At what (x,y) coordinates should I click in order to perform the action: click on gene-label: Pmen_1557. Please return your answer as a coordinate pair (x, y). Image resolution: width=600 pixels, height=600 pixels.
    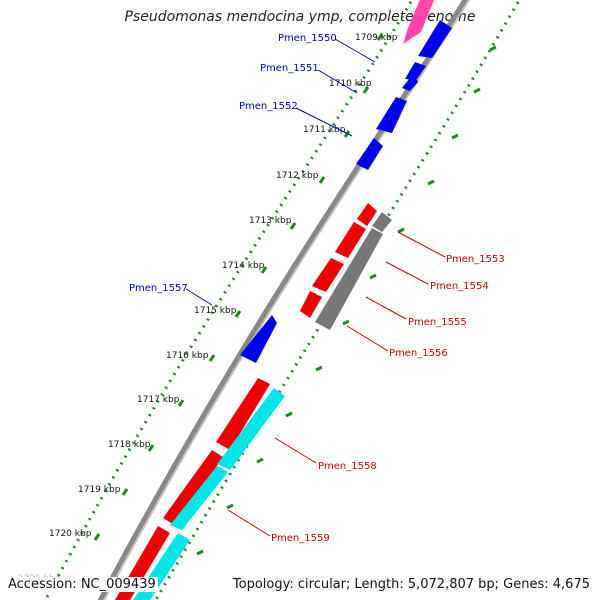
    Looking at the image, I should click on (158, 288).